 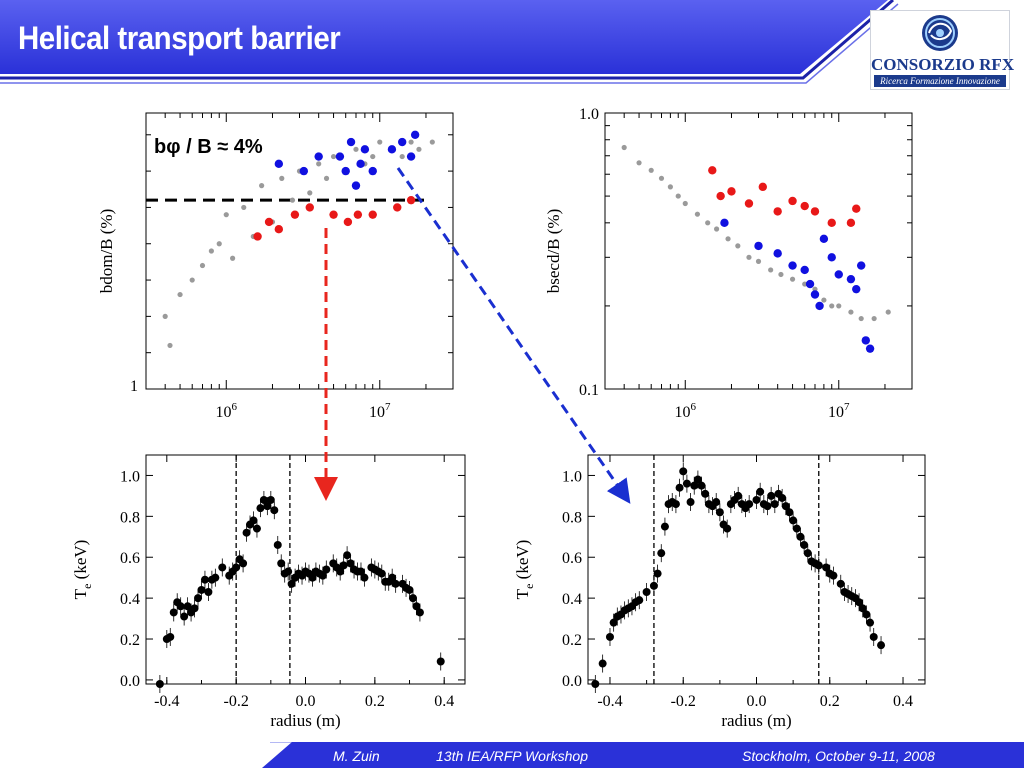 I want to click on chart4-ytick-label: 0.0, so click(x=572, y=681).